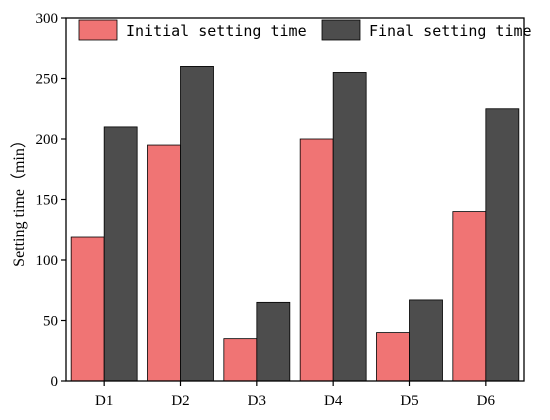 The height and width of the screenshot is (420, 550). Describe the element at coordinates (47, 201) in the screenshot. I see `y-tick-label: 150` at that location.